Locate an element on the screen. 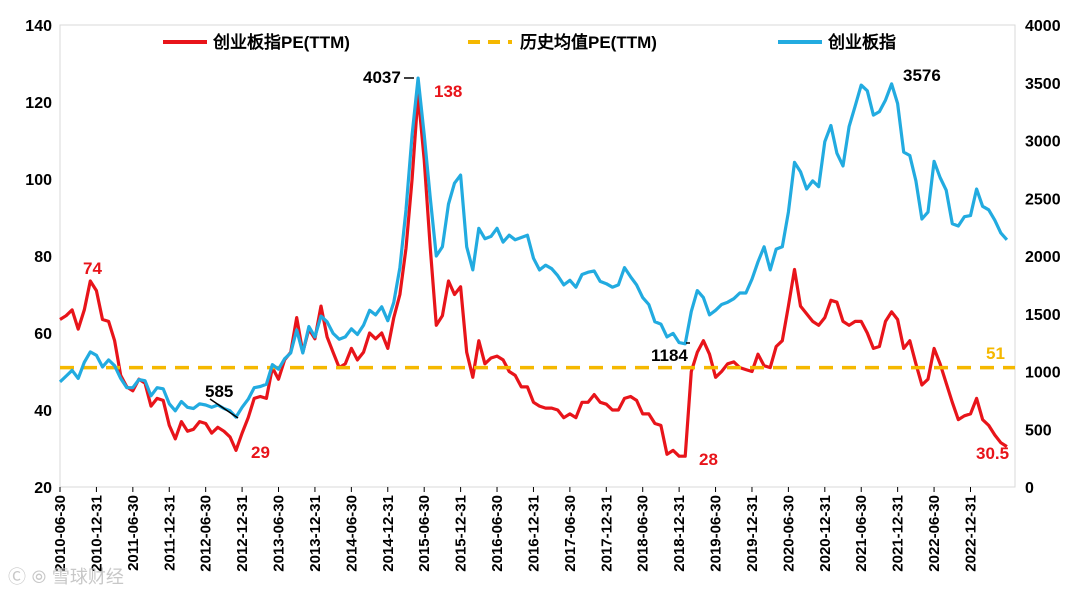  idx-low-2012-label: 585 is located at coordinates (219, 391).